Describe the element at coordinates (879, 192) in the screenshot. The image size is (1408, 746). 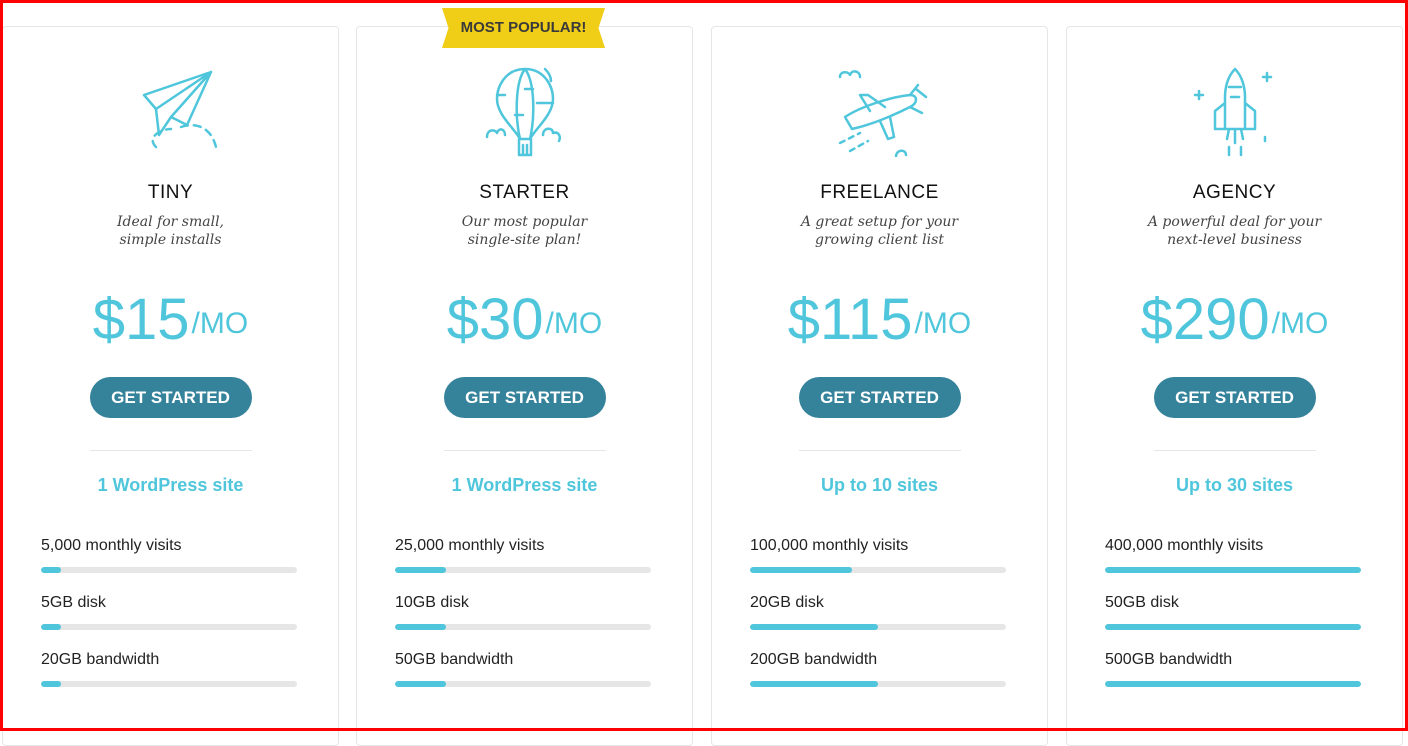
I see `plan-name: FREELANCE` at that location.